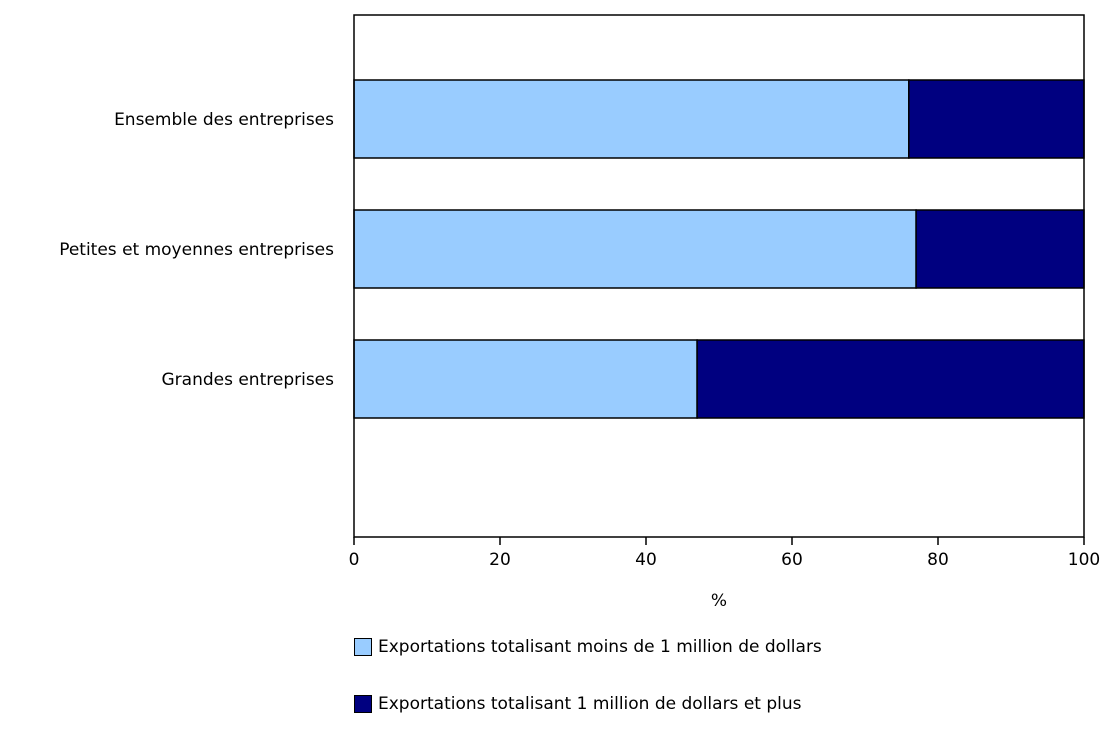  What do you see at coordinates (792, 560) in the screenshot?
I see `x-tick-label: 60` at bounding box center [792, 560].